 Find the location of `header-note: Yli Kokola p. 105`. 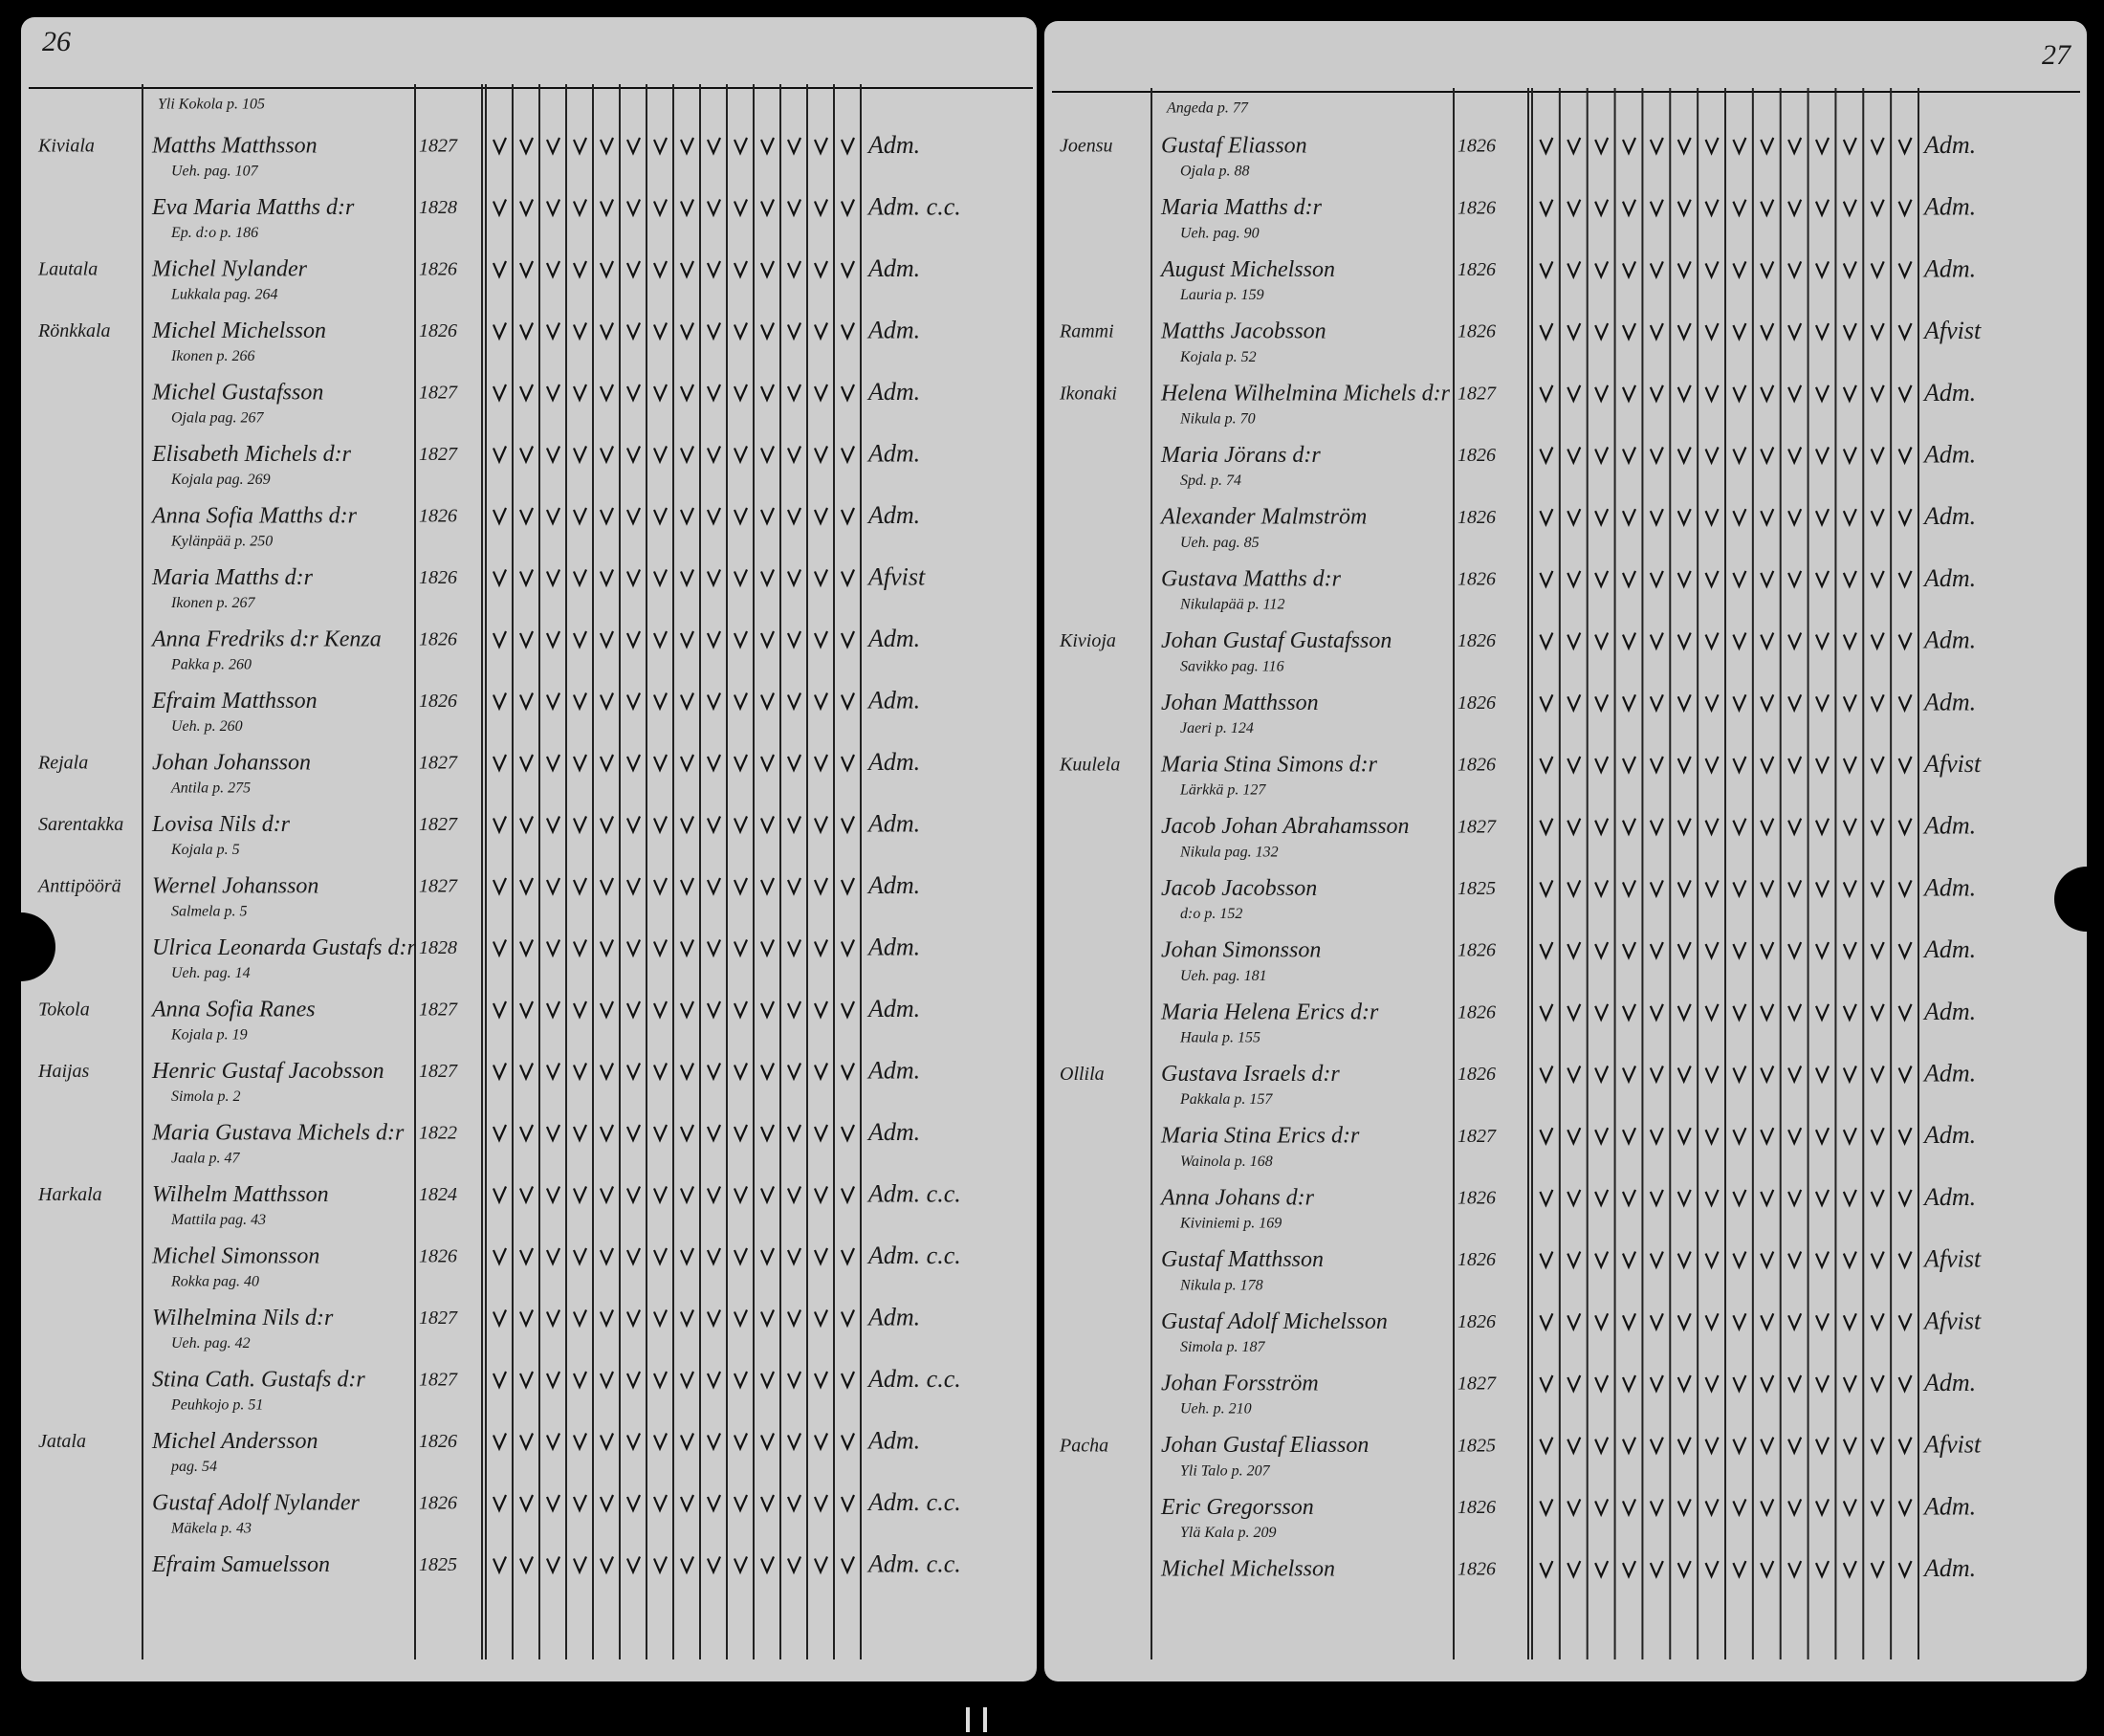

header-note: Yli Kokola p. 105 is located at coordinates (211, 105).